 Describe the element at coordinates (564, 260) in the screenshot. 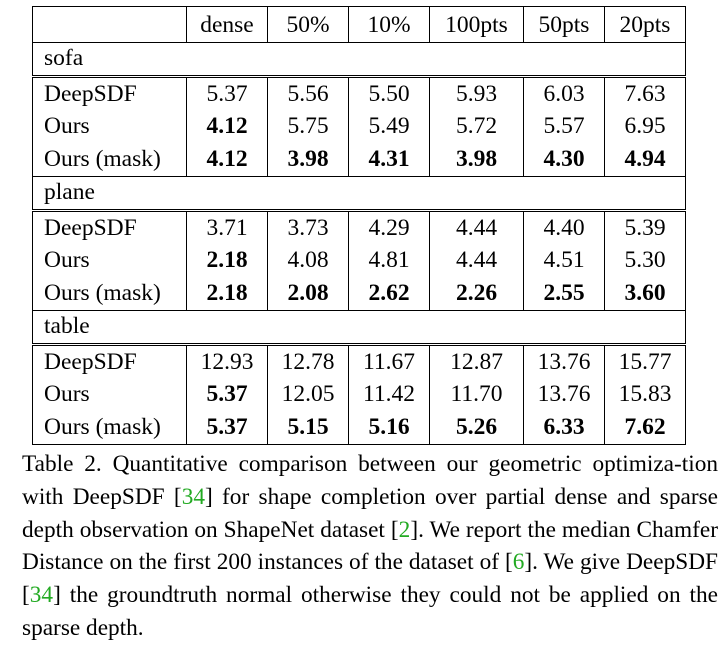

I see `metric-cell: 4.51` at that location.